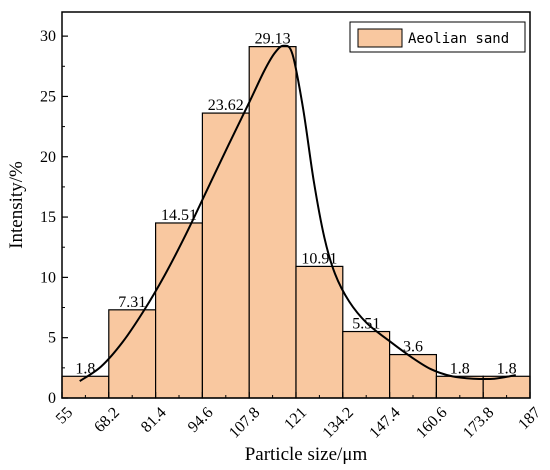 This screenshot has height=470, width=550. Describe the element at coordinates (16, 205) in the screenshot. I see `y-axis-title: Intensity/%` at that location.